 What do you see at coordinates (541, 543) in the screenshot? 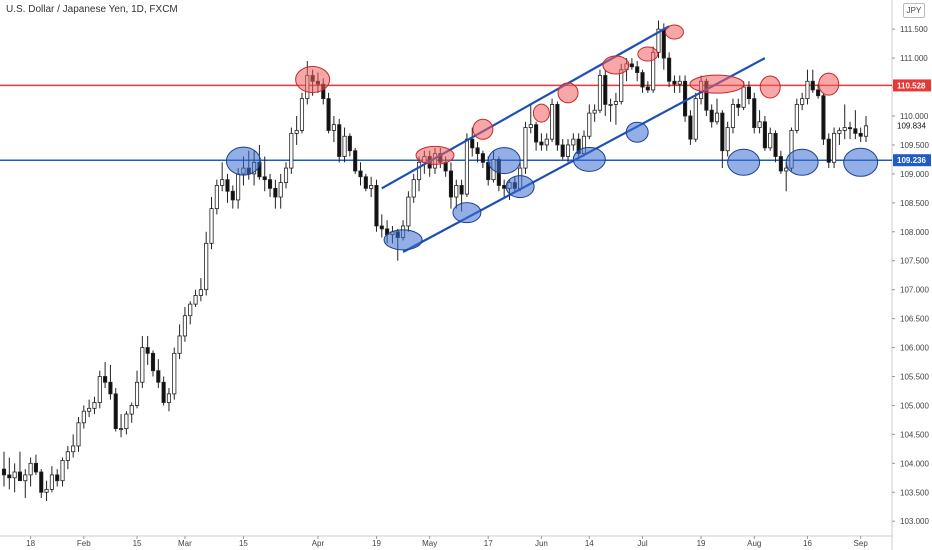
I see `x-tick-label: Jun` at bounding box center [541, 543].